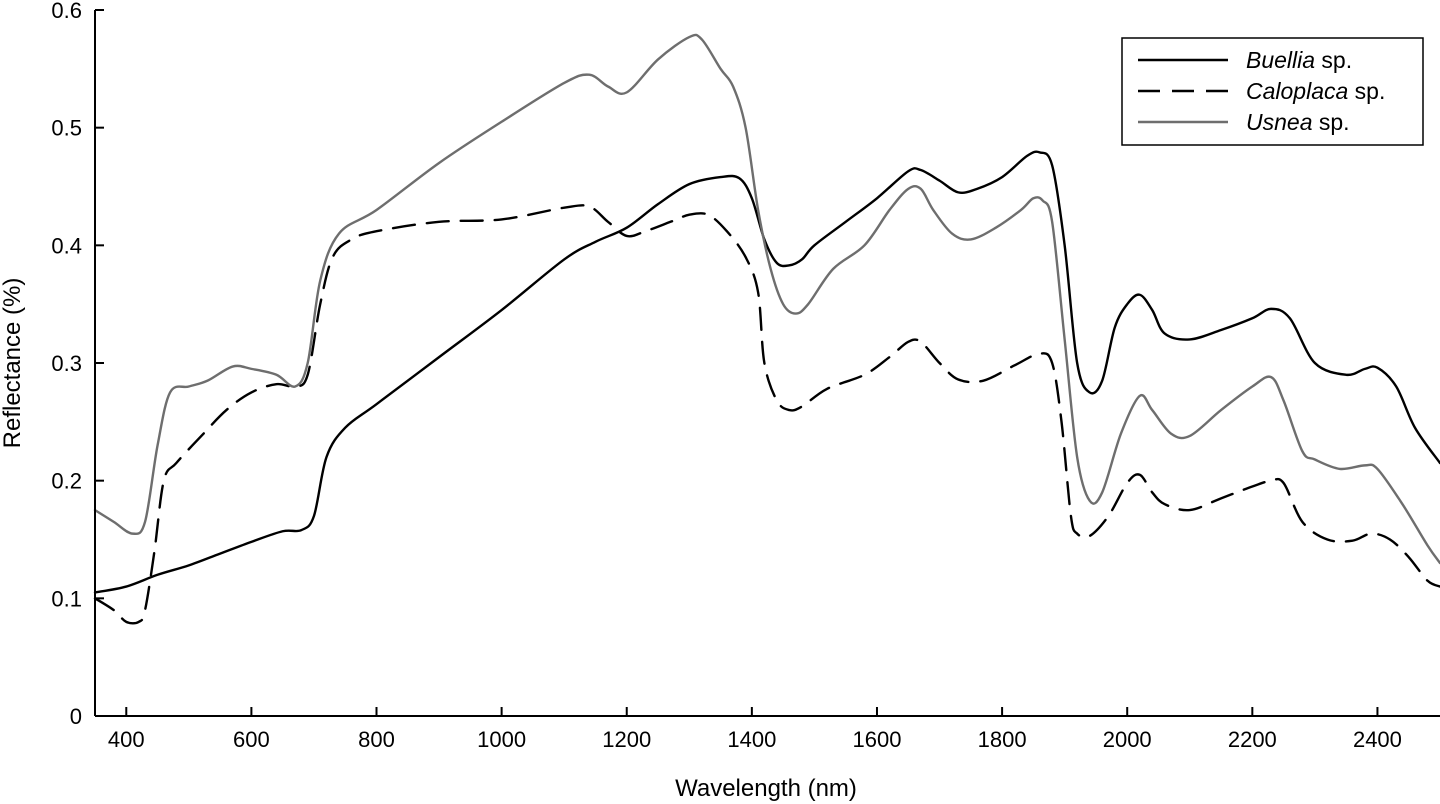 The height and width of the screenshot is (804, 1440). Describe the element at coordinates (751, 739) in the screenshot. I see `x-tick-label: 1400` at that location.